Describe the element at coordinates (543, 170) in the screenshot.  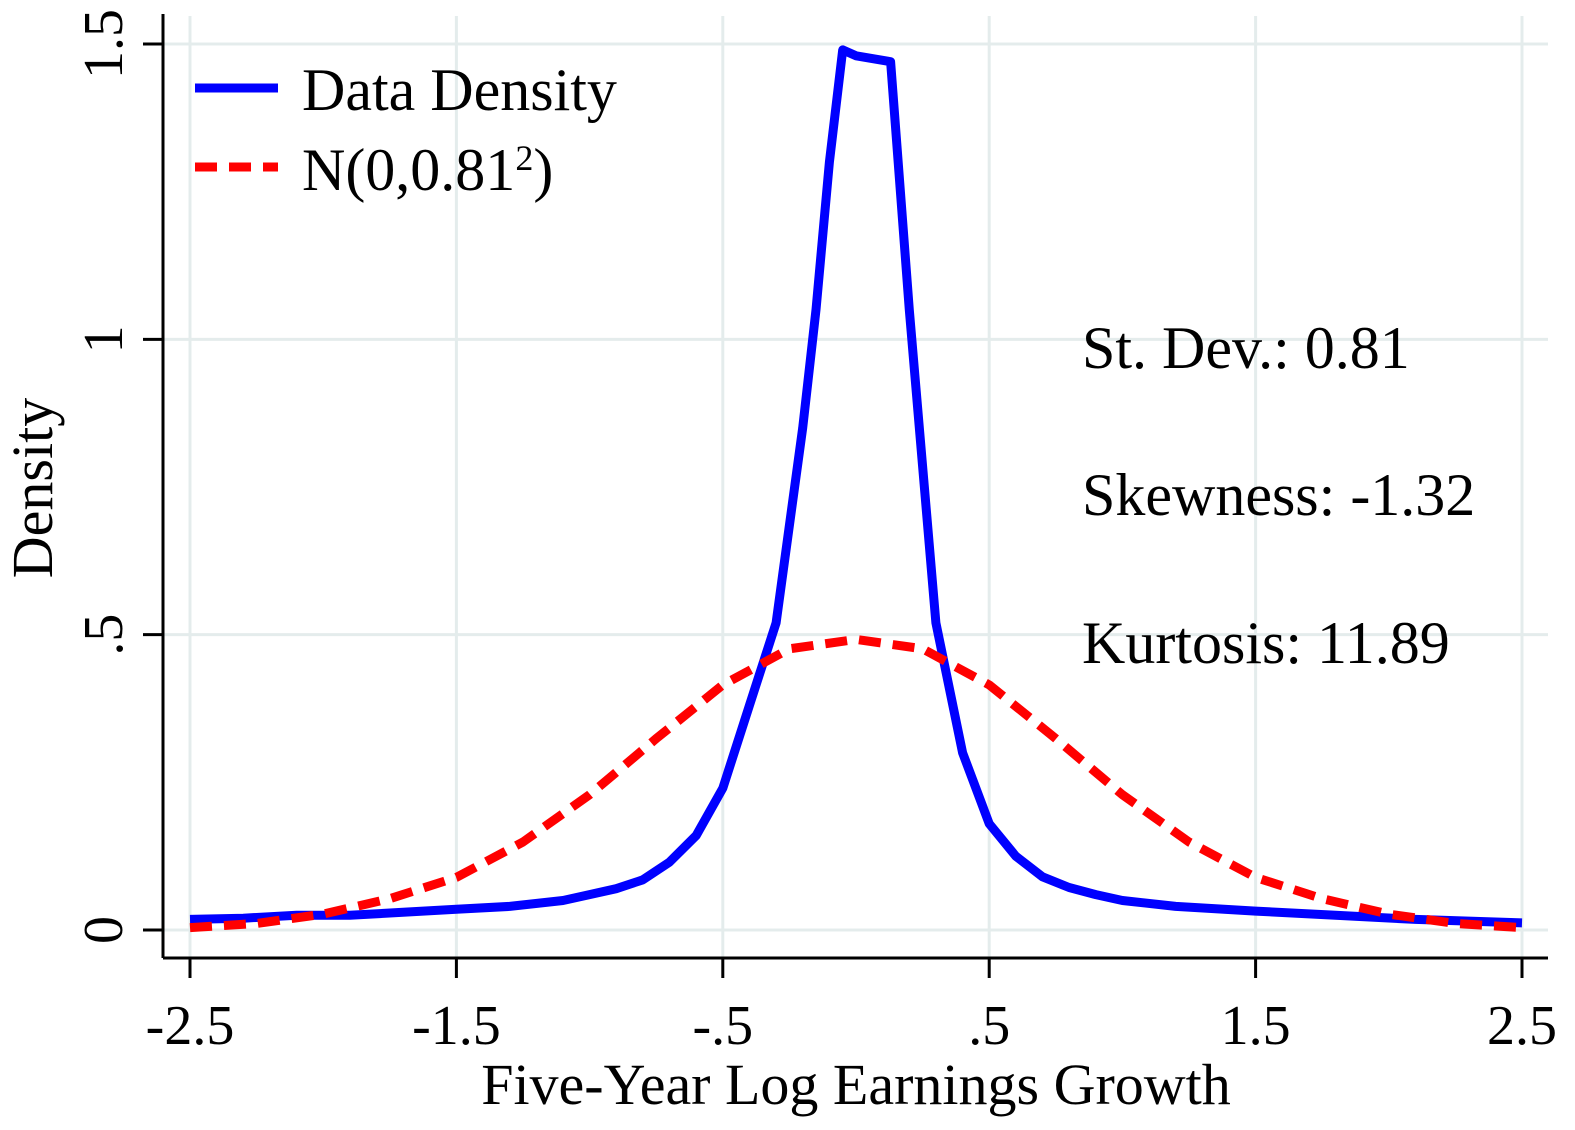
I see `legend-normal-suffix: )` at that location.